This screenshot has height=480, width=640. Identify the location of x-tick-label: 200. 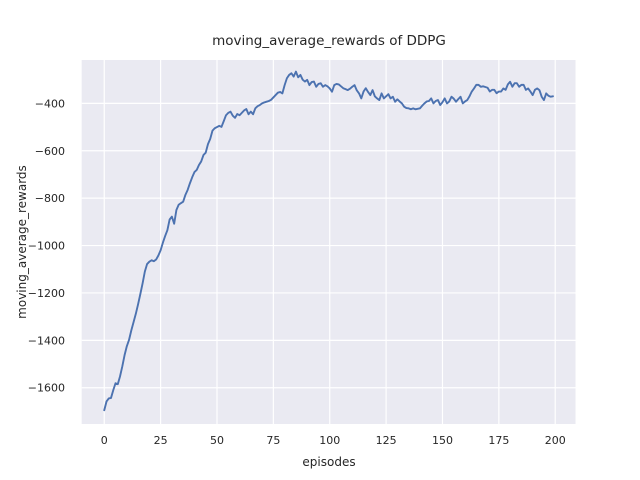
(555, 440).